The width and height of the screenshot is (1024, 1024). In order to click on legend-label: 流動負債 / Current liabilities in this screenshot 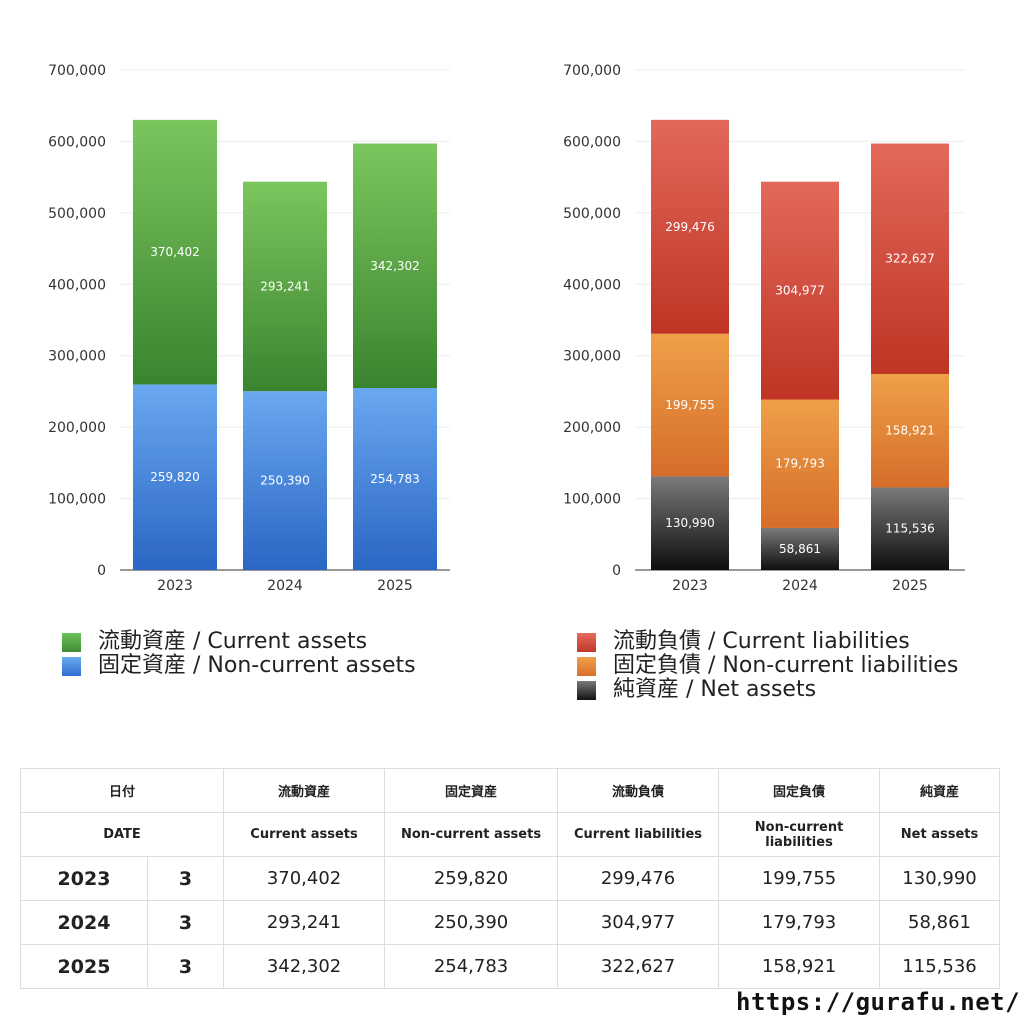, I will do `click(761, 641)`.